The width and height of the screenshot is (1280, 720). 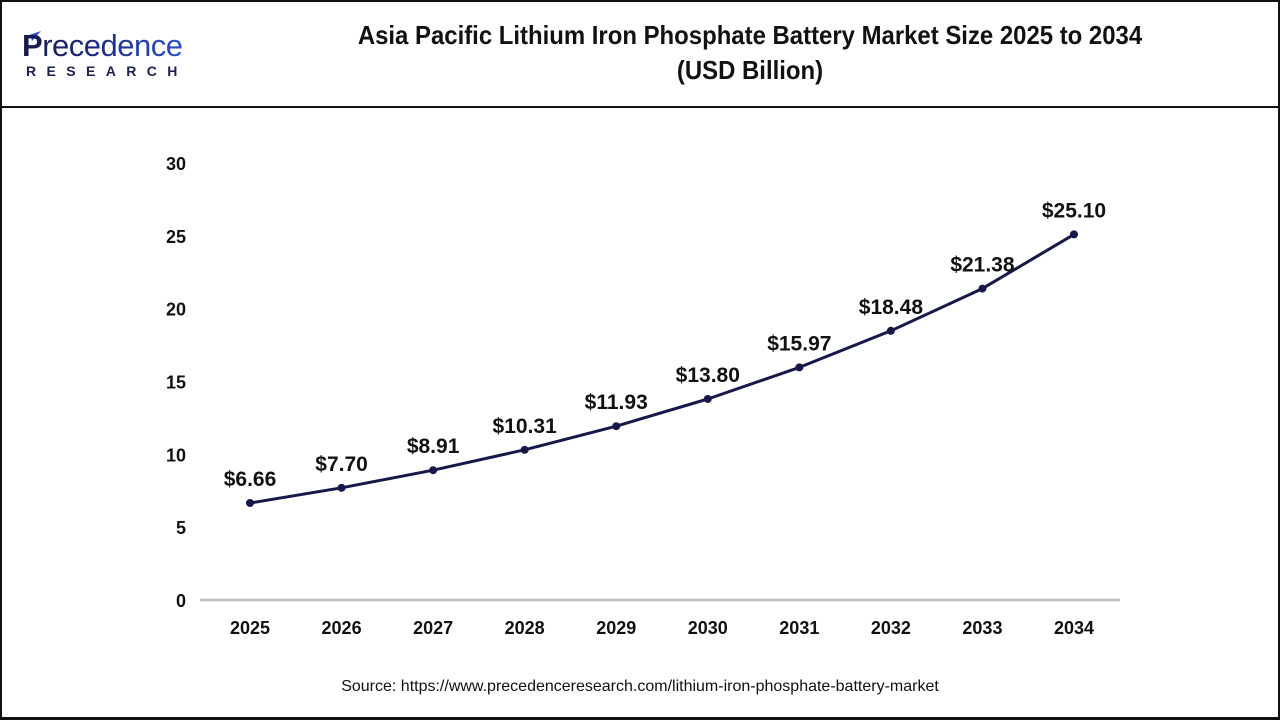 What do you see at coordinates (616, 628) in the screenshot?
I see `x-tick-label: 2029` at bounding box center [616, 628].